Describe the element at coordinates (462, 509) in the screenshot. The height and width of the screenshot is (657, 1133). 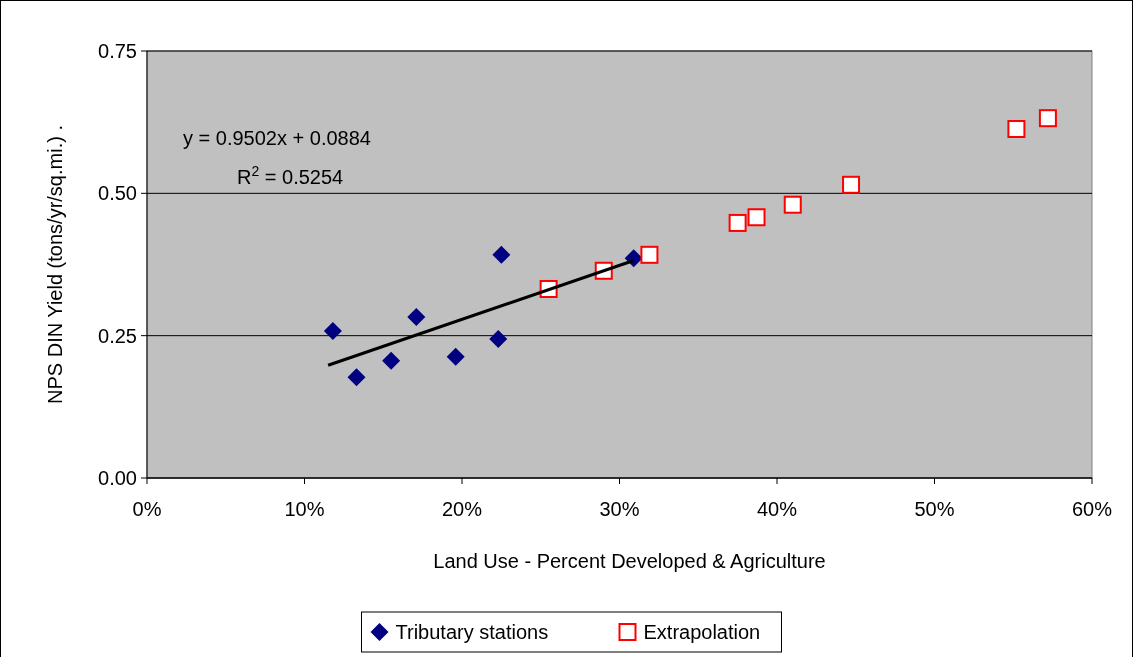
I see `x-tick-label: 20%` at that location.